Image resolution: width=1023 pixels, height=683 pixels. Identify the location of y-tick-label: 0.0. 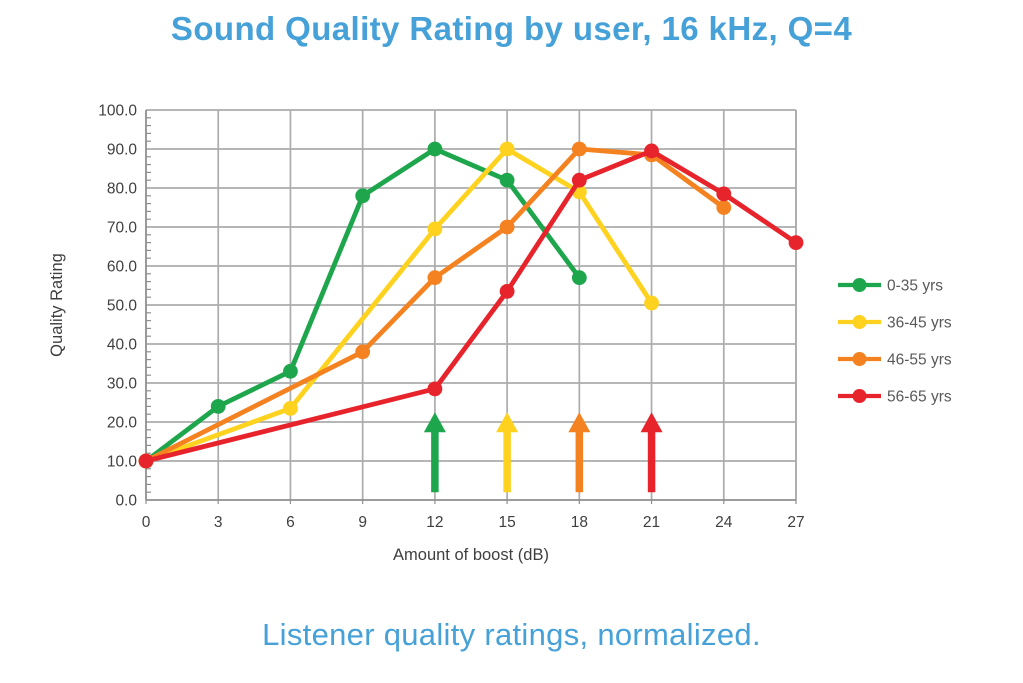
(126, 501).